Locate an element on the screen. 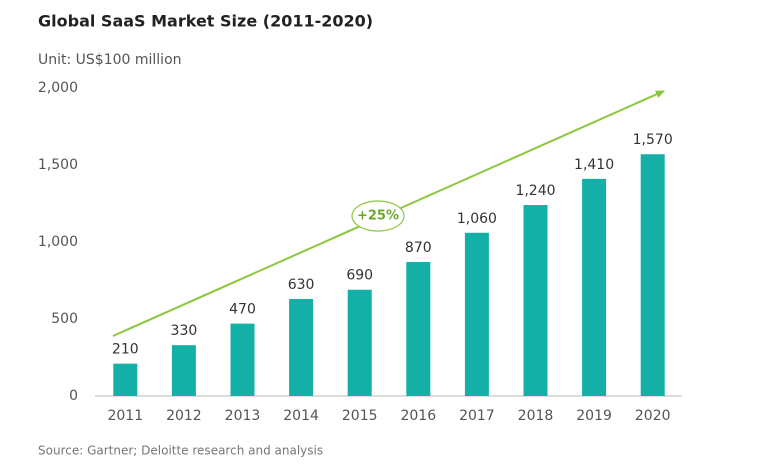  x-tick-label: 2012 is located at coordinates (184, 416).